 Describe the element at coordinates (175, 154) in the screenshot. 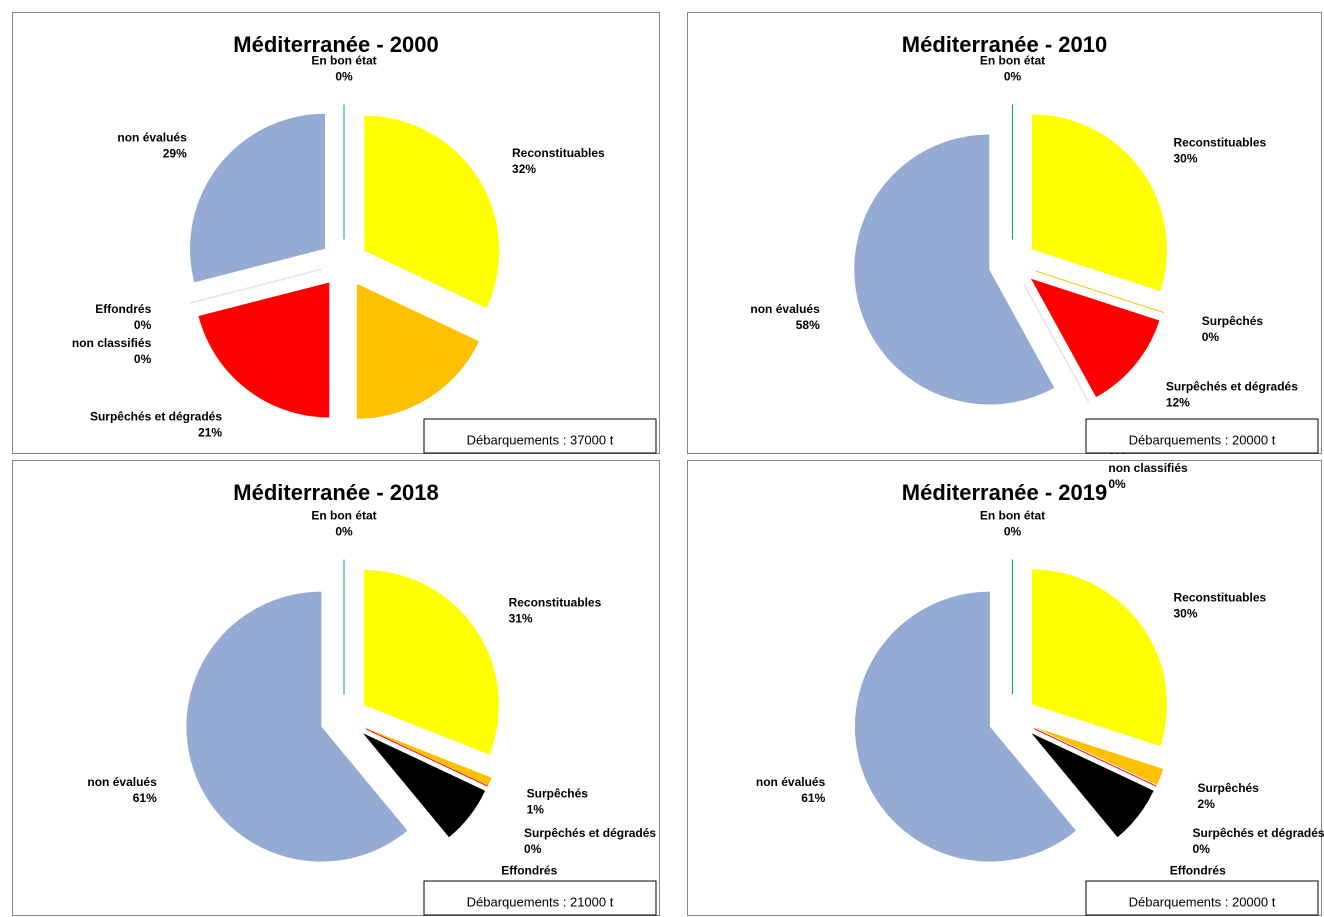

I see `value-label: 29%` at that location.